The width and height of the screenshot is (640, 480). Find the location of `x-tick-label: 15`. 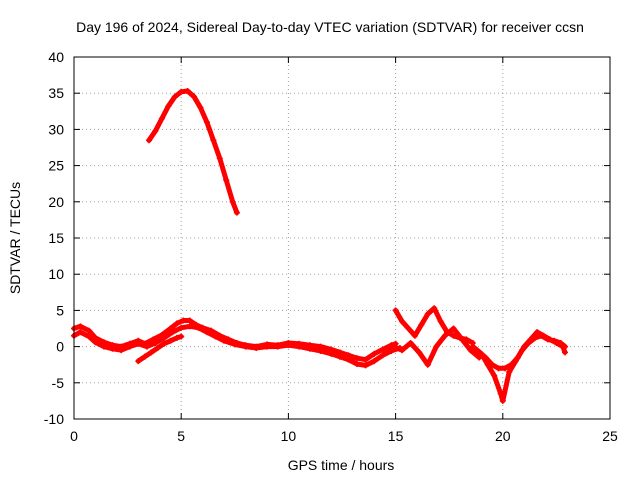

x-tick-label: 15 is located at coordinates (396, 436).